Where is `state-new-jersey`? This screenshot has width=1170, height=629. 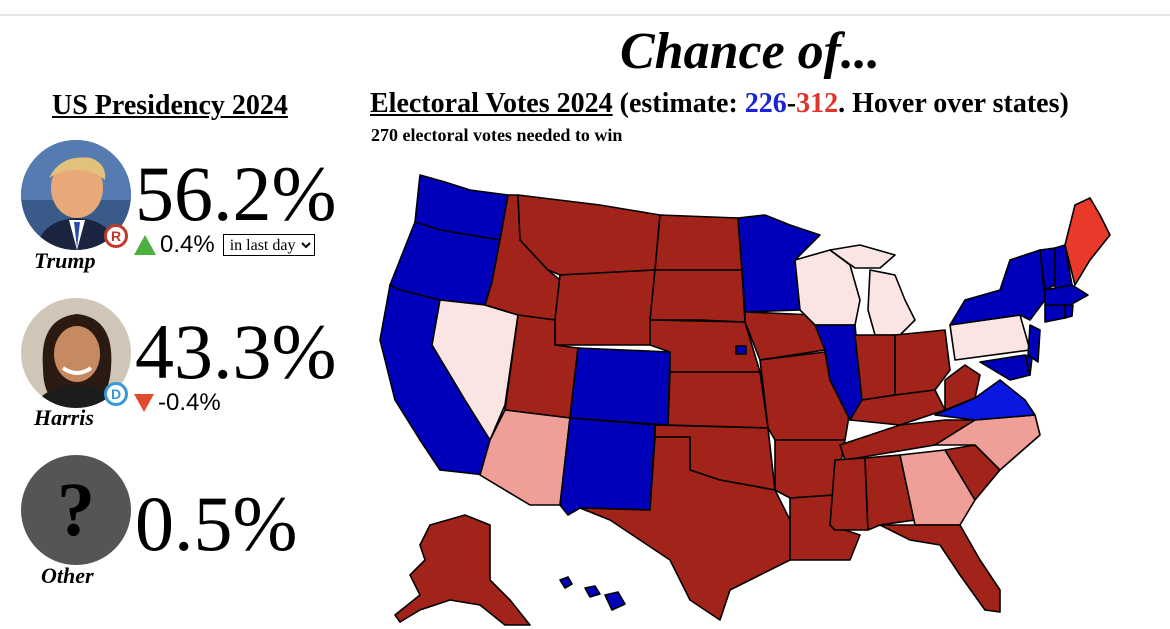 state-new-jersey is located at coordinates (1034, 343).